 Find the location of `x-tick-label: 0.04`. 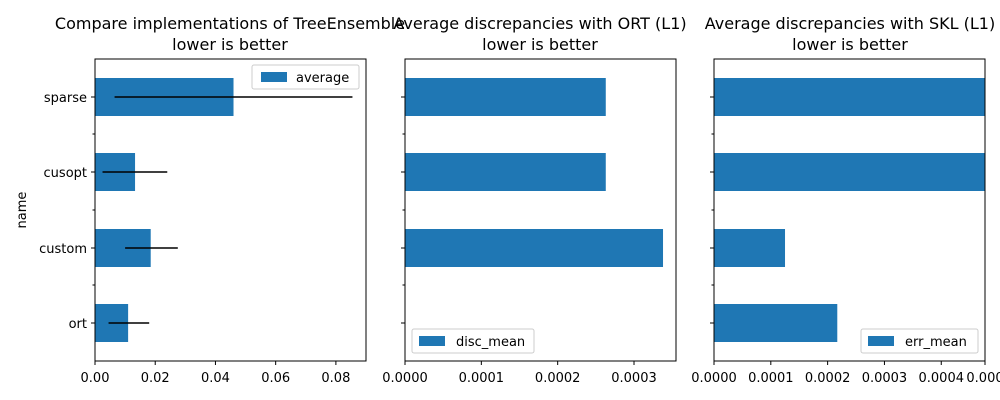

x-tick-label: 0.04 is located at coordinates (215, 378).